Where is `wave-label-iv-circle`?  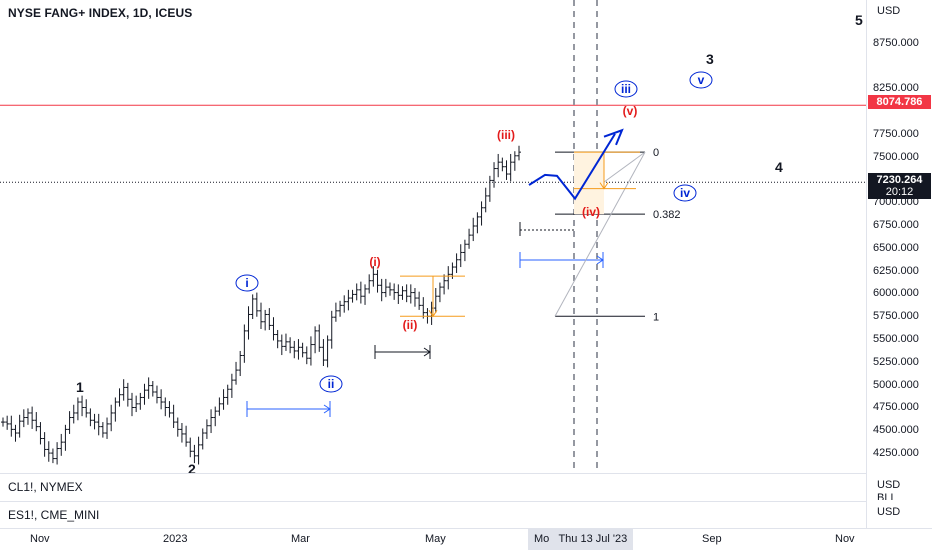
wave-label-iv-circle is located at coordinates (685, 193).